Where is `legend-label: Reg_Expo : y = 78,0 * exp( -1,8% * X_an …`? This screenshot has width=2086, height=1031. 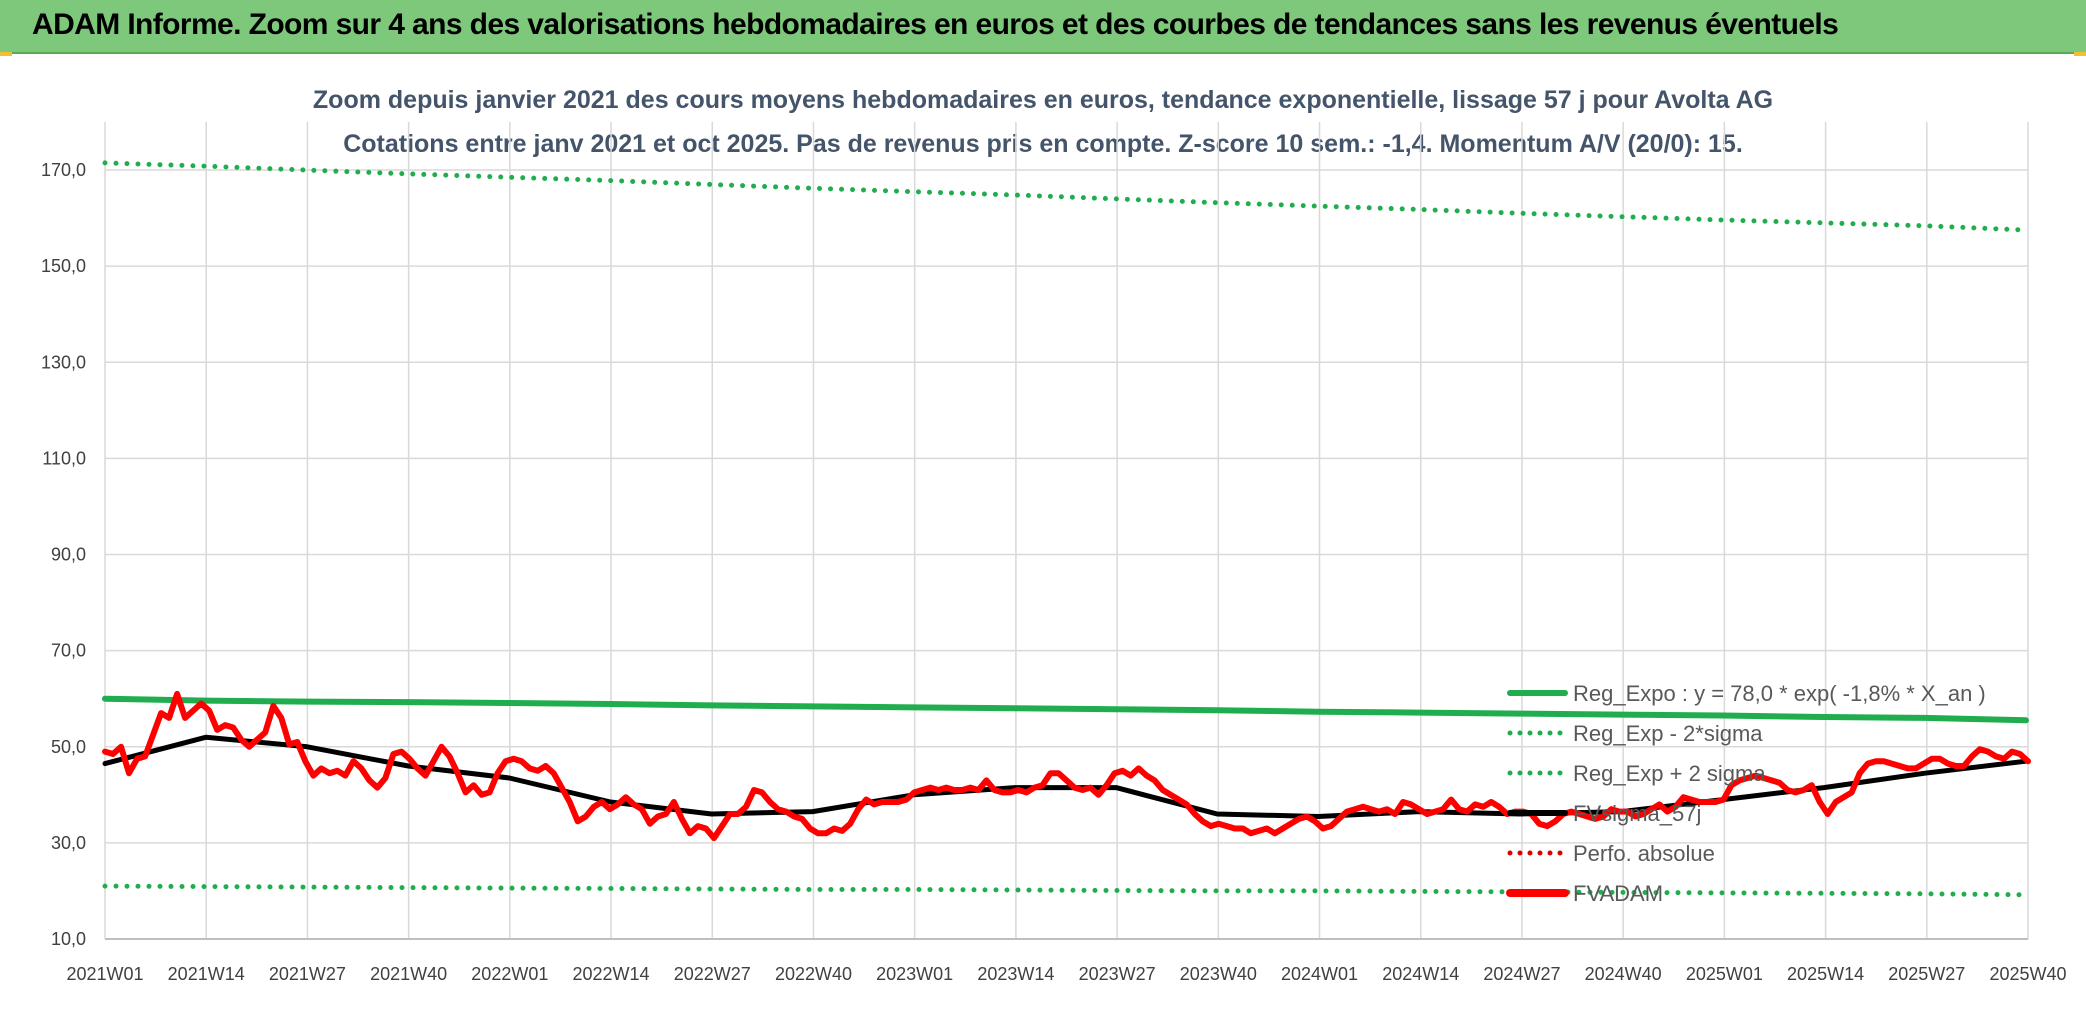
legend-label: Reg_Expo : y = 78,0 * exp( -1,8% * X_an … is located at coordinates (1779, 693).